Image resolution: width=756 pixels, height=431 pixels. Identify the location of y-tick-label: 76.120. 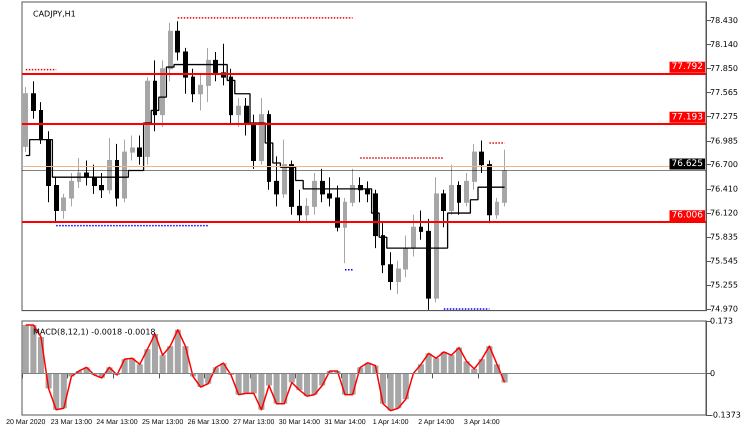
(724, 213).